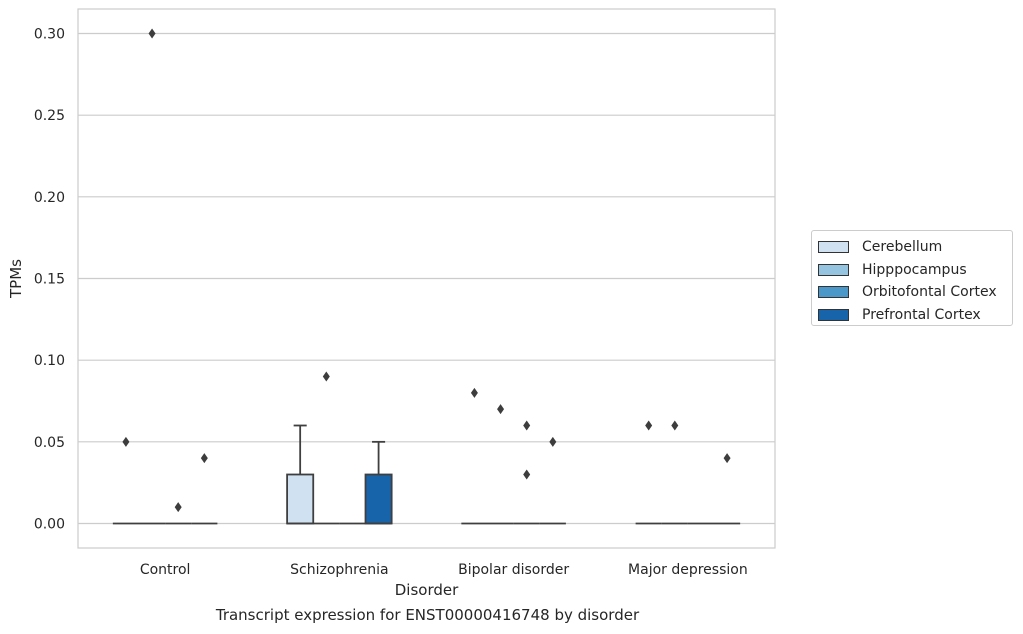 Image resolution: width=1023 pixels, height=634 pixels. Describe the element at coordinates (49, 525) in the screenshot. I see `y-tick-label: 0.00` at that location.